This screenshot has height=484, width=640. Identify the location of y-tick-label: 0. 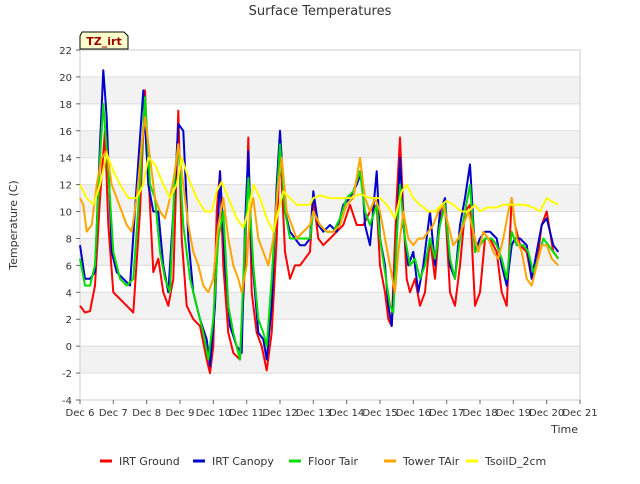
(69, 347).